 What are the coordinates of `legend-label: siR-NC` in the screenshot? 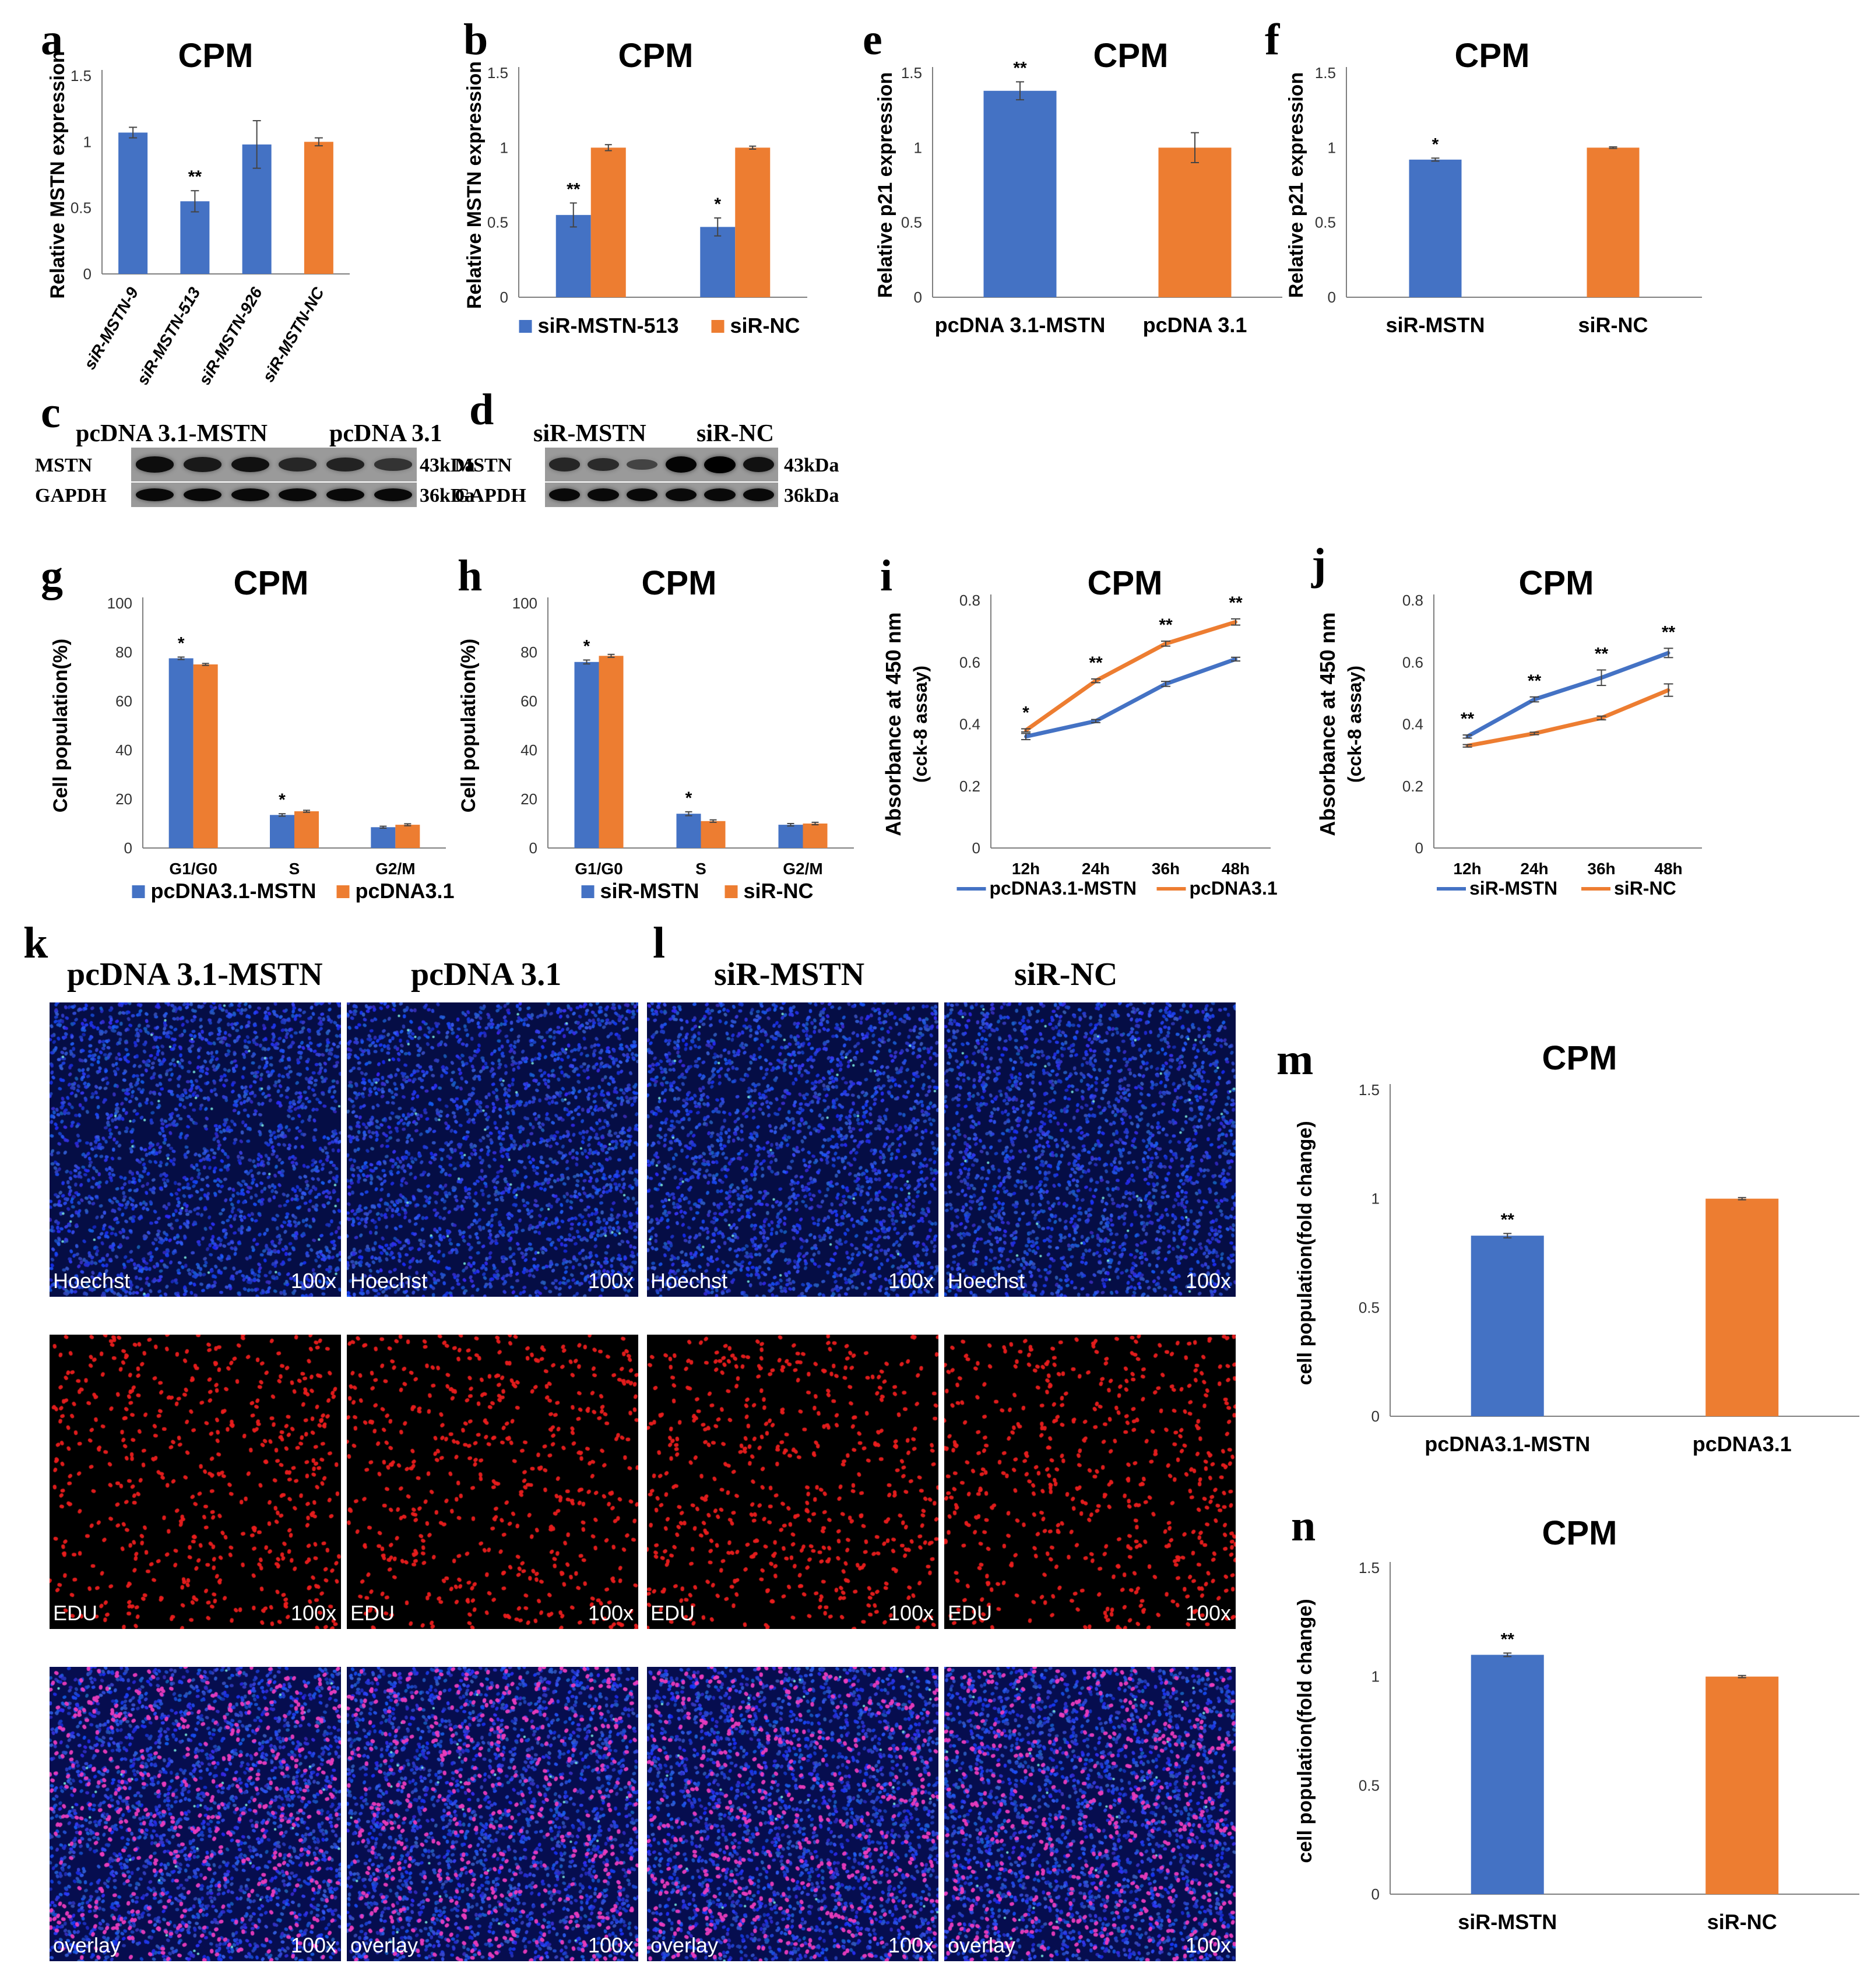 It's located at (765, 325).